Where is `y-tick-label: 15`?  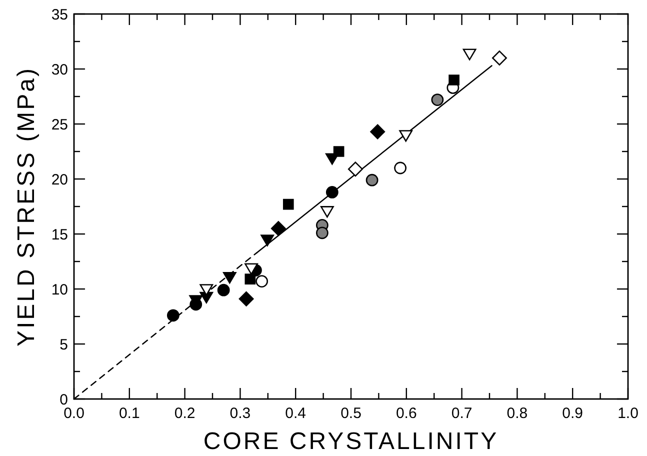 y-tick-label: 15 is located at coordinates (59, 235).